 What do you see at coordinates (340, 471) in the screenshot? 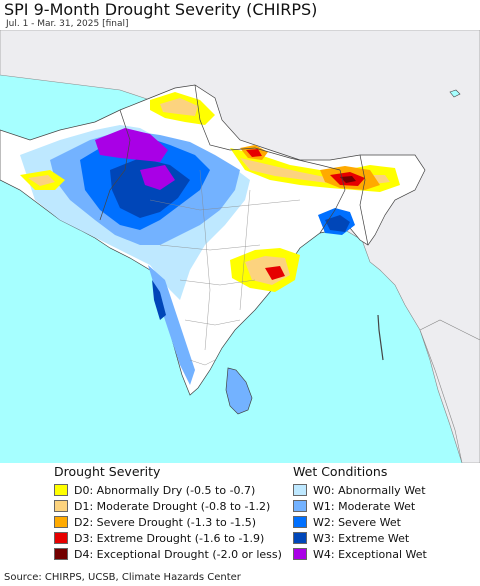
I see `wet-legend-heading: Wet Conditions` at bounding box center [340, 471].